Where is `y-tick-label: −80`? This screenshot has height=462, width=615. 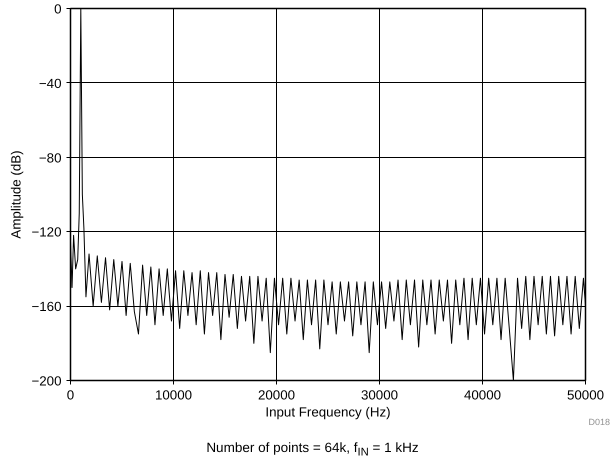 y-tick-label: −80 is located at coordinates (50, 158).